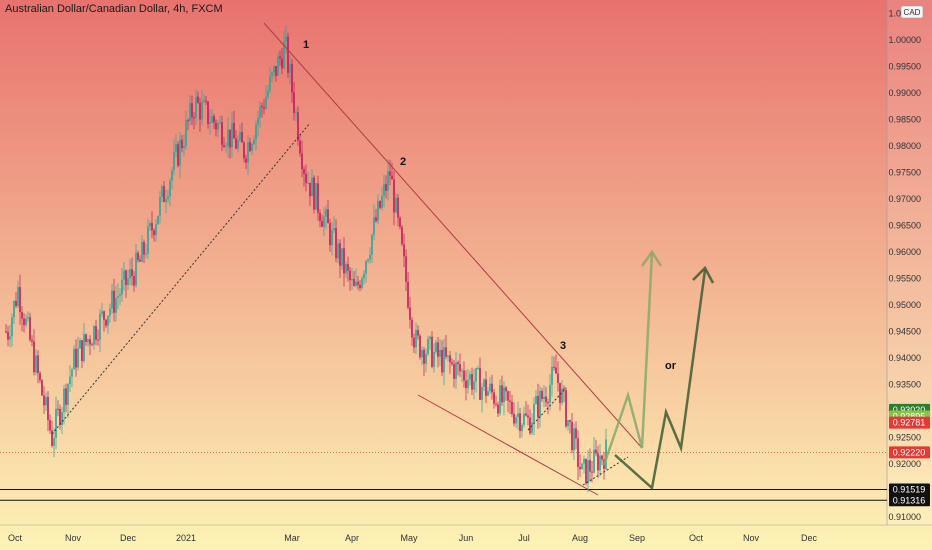  I want to click on projection-path-a, so click(628, 359).